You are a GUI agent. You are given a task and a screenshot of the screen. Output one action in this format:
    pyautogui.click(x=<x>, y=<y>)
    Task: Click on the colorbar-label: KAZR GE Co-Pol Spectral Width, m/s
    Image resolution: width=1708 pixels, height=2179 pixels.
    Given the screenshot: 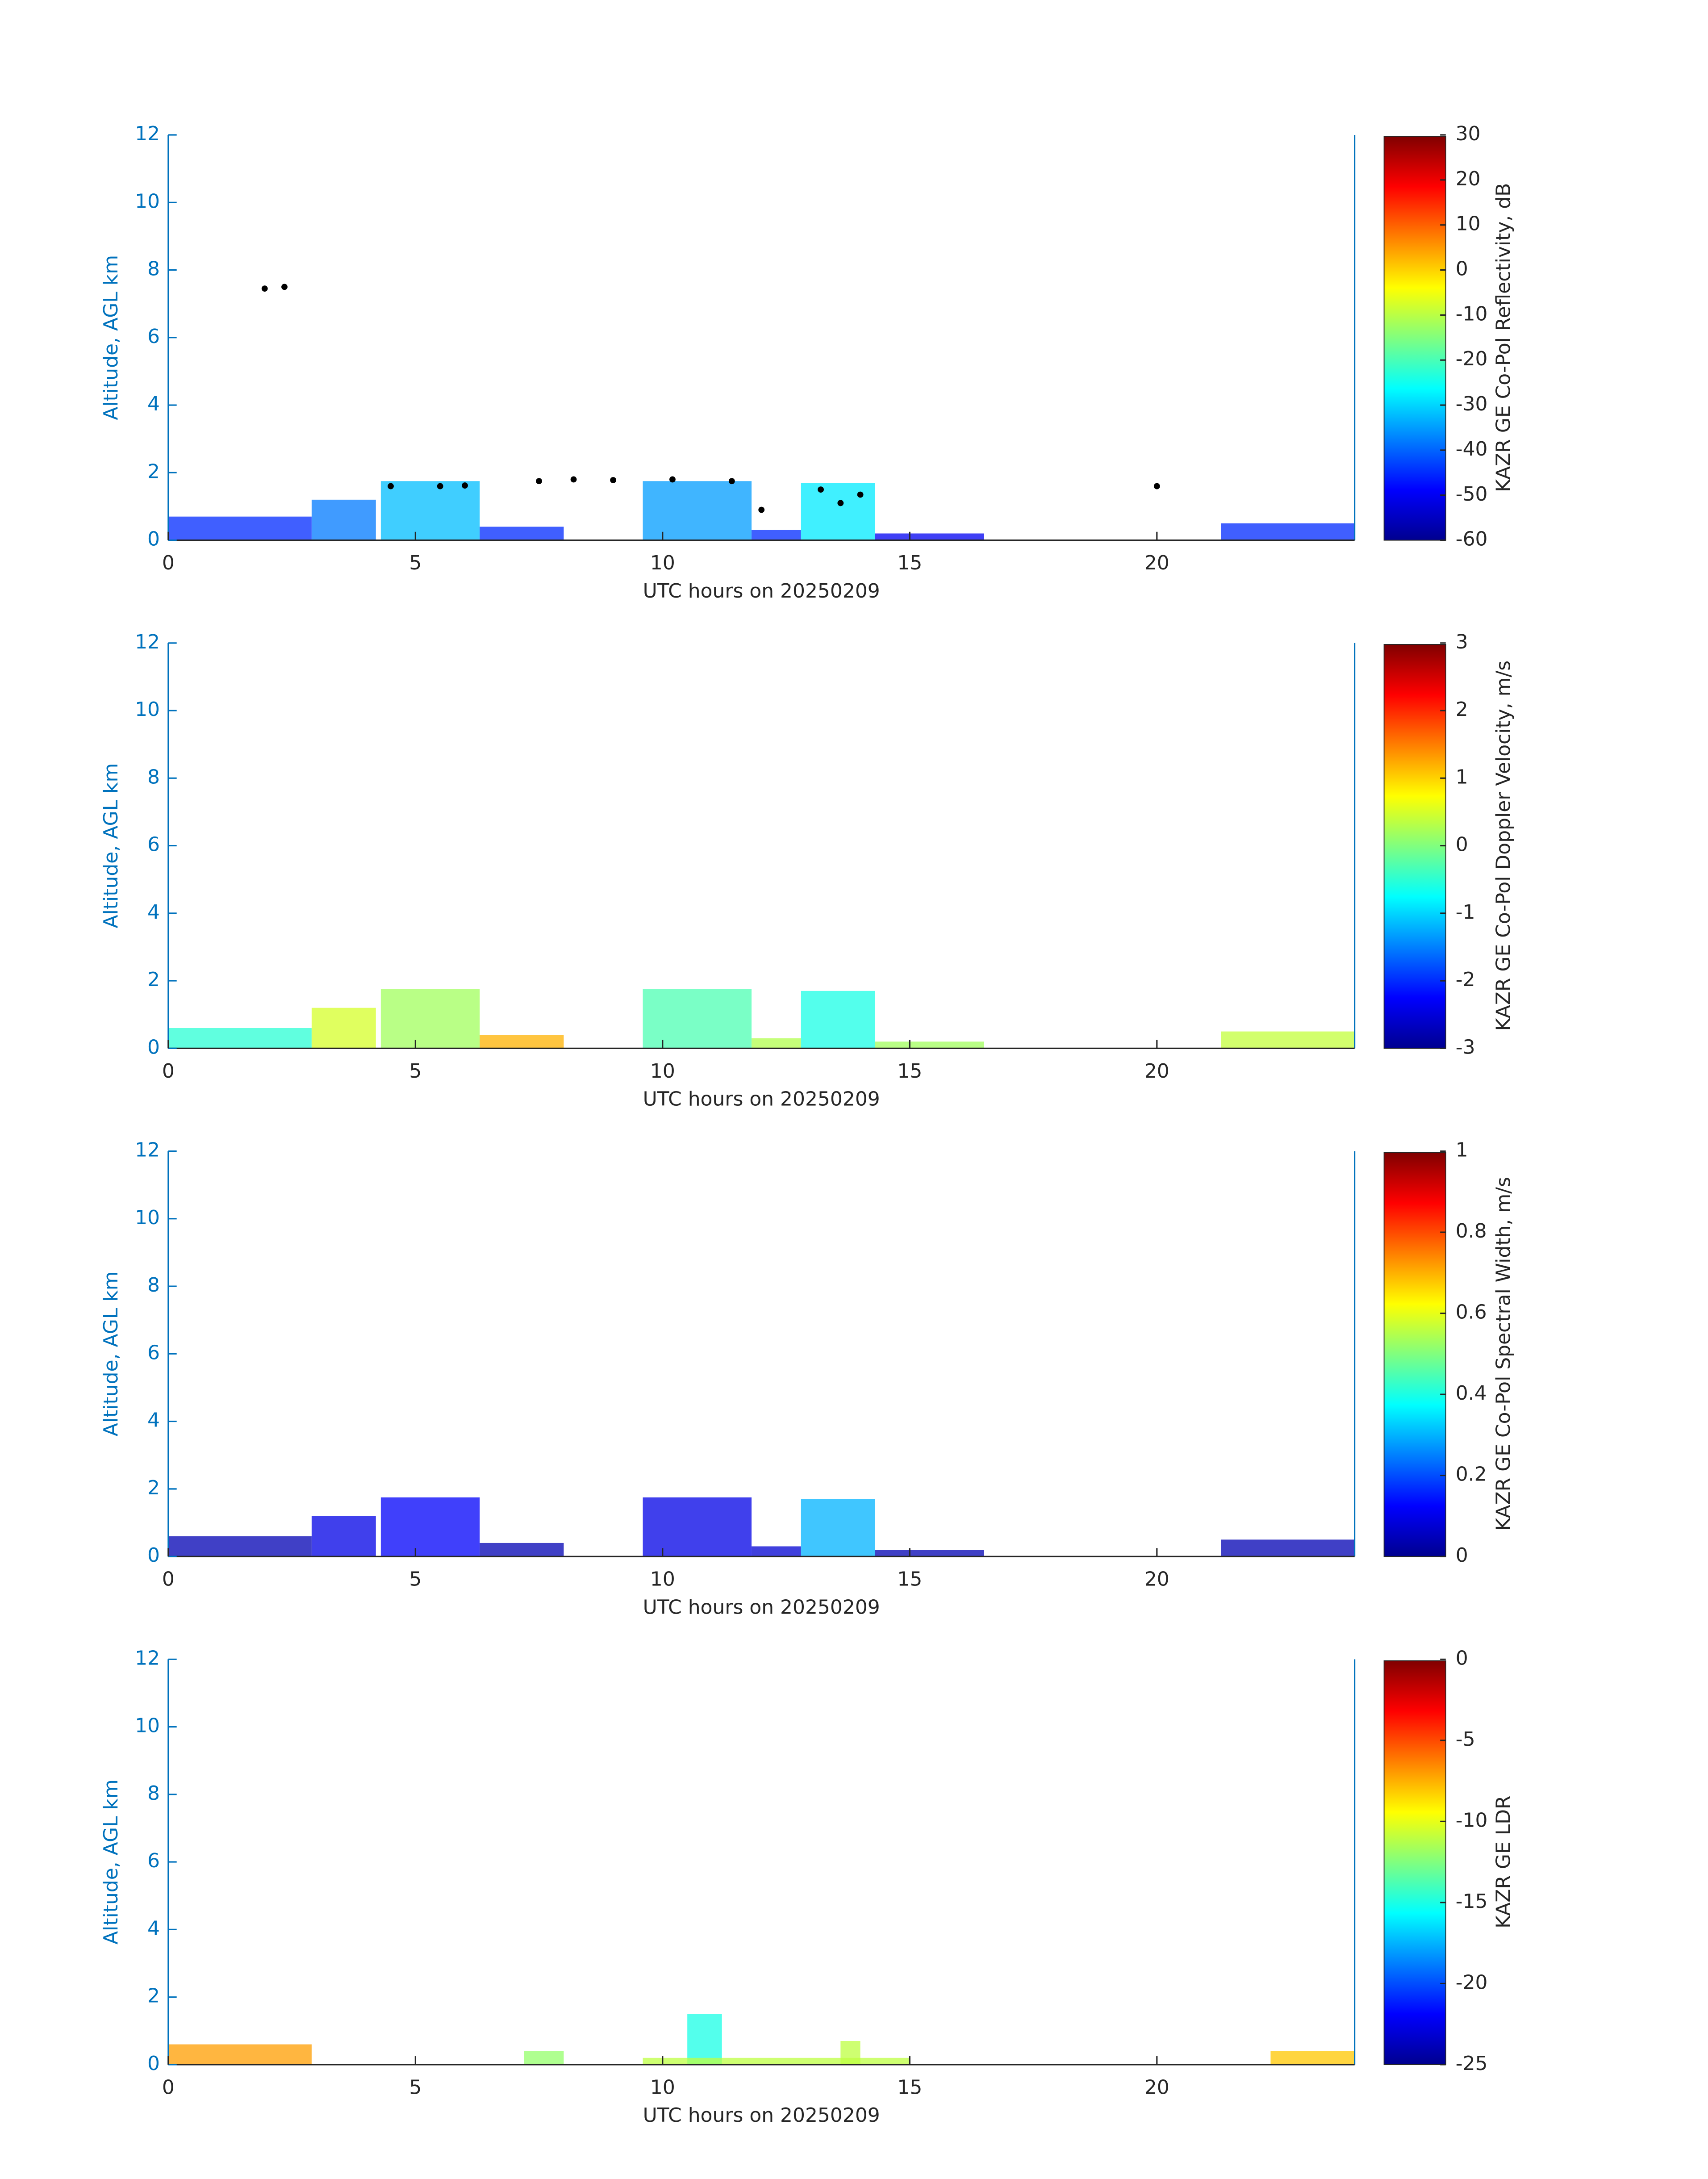 What is the action you would take?
    pyautogui.click(x=1503, y=1354)
    